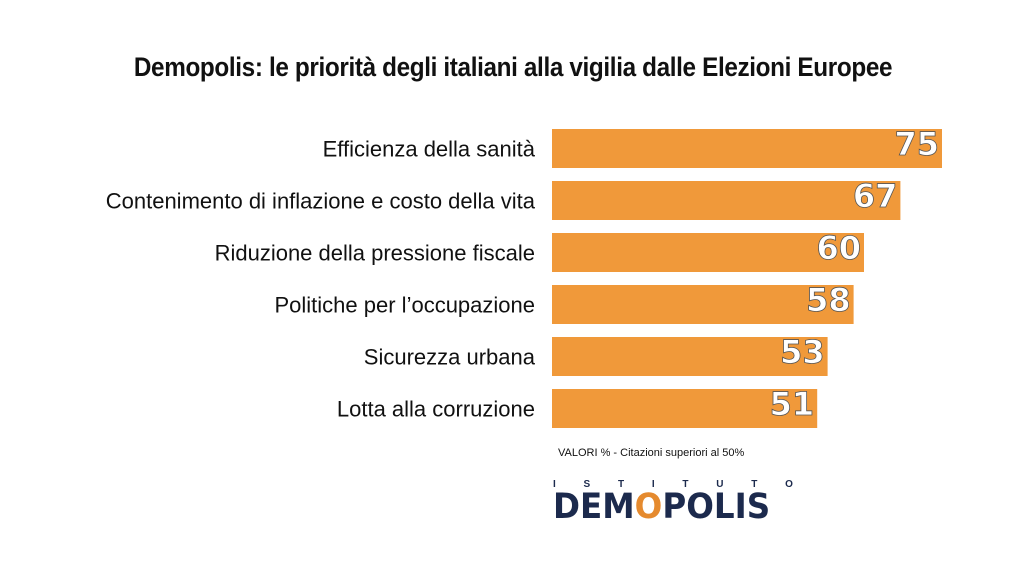 The width and height of the screenshot is (1024, 576). Describe the element at coordinates (450, 357) in the screenshot. I see `category-label: Sicurezza urbana` at that location.